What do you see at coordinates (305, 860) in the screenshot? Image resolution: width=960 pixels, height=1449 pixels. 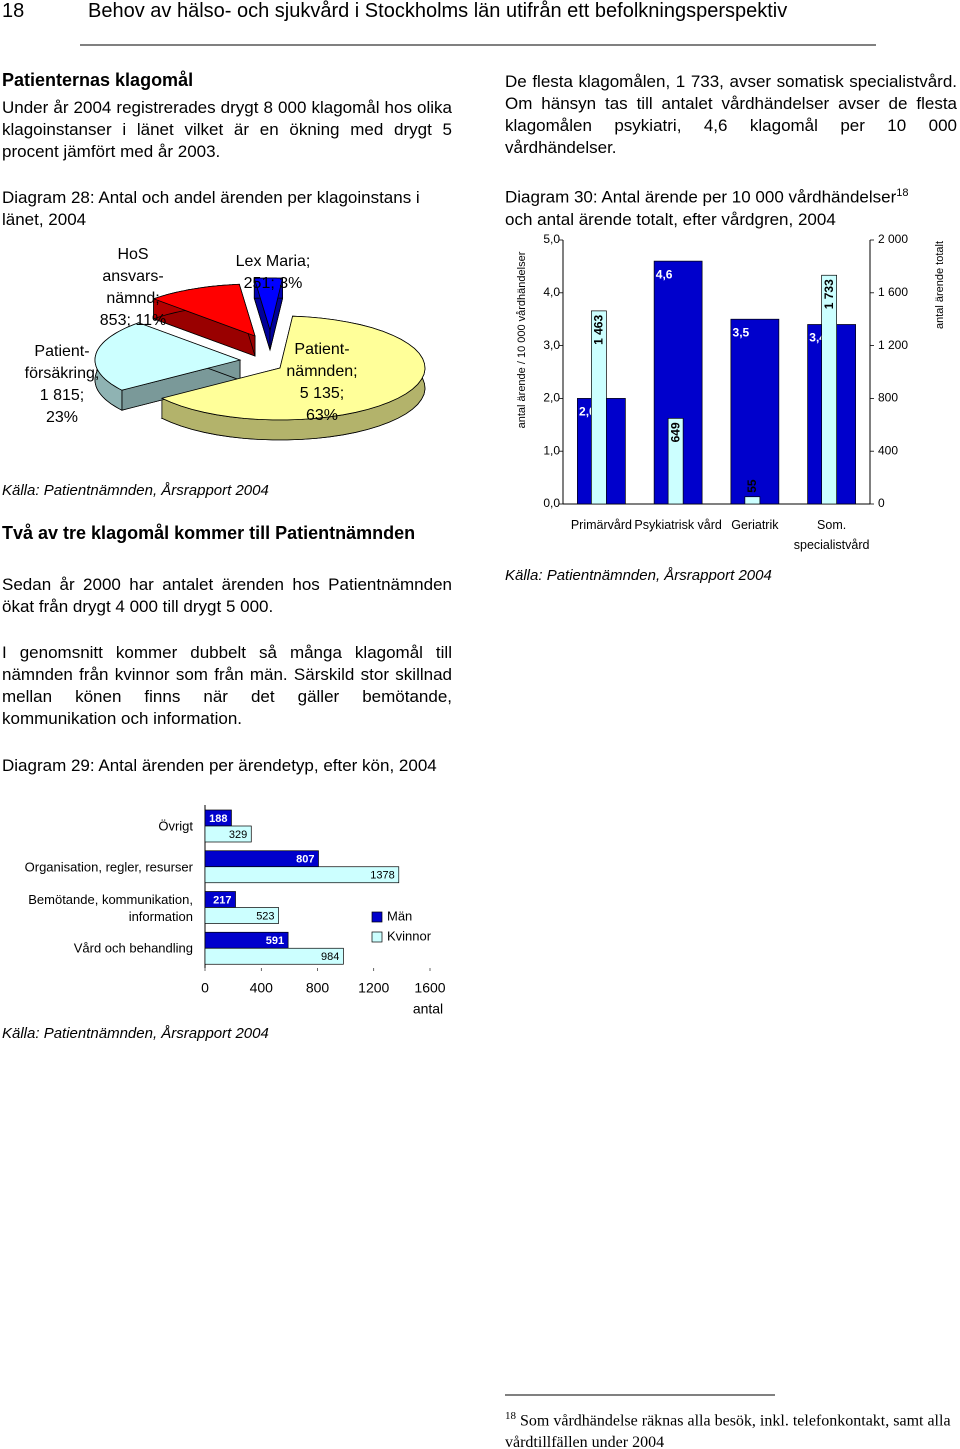 I see `data-label: 807` at bounding box center [305, 860].